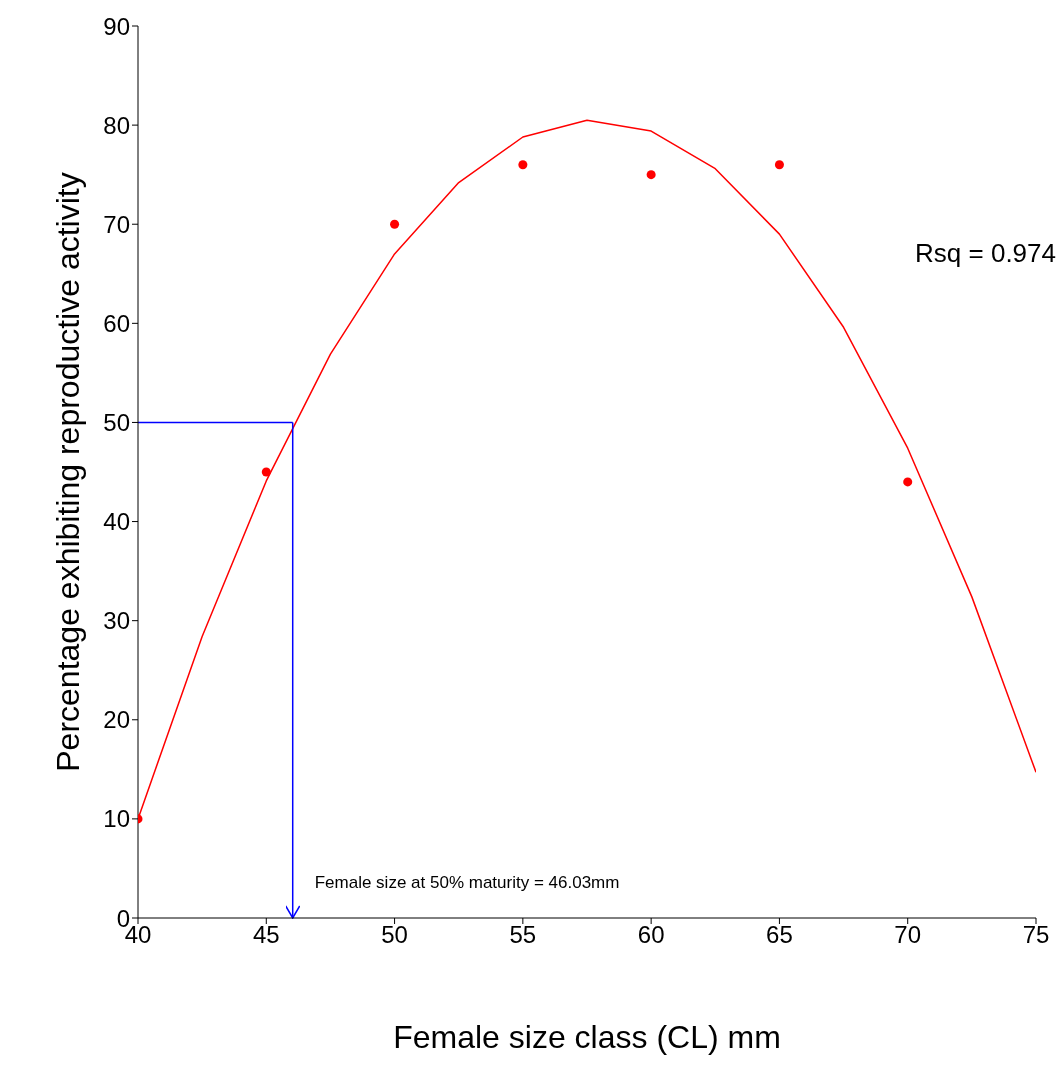 The height and width of the screenshot is (1086, 1064). Describe the element at coordinates (779, 935) in the screenshot. I see `x-tick-label: 65` at that location.